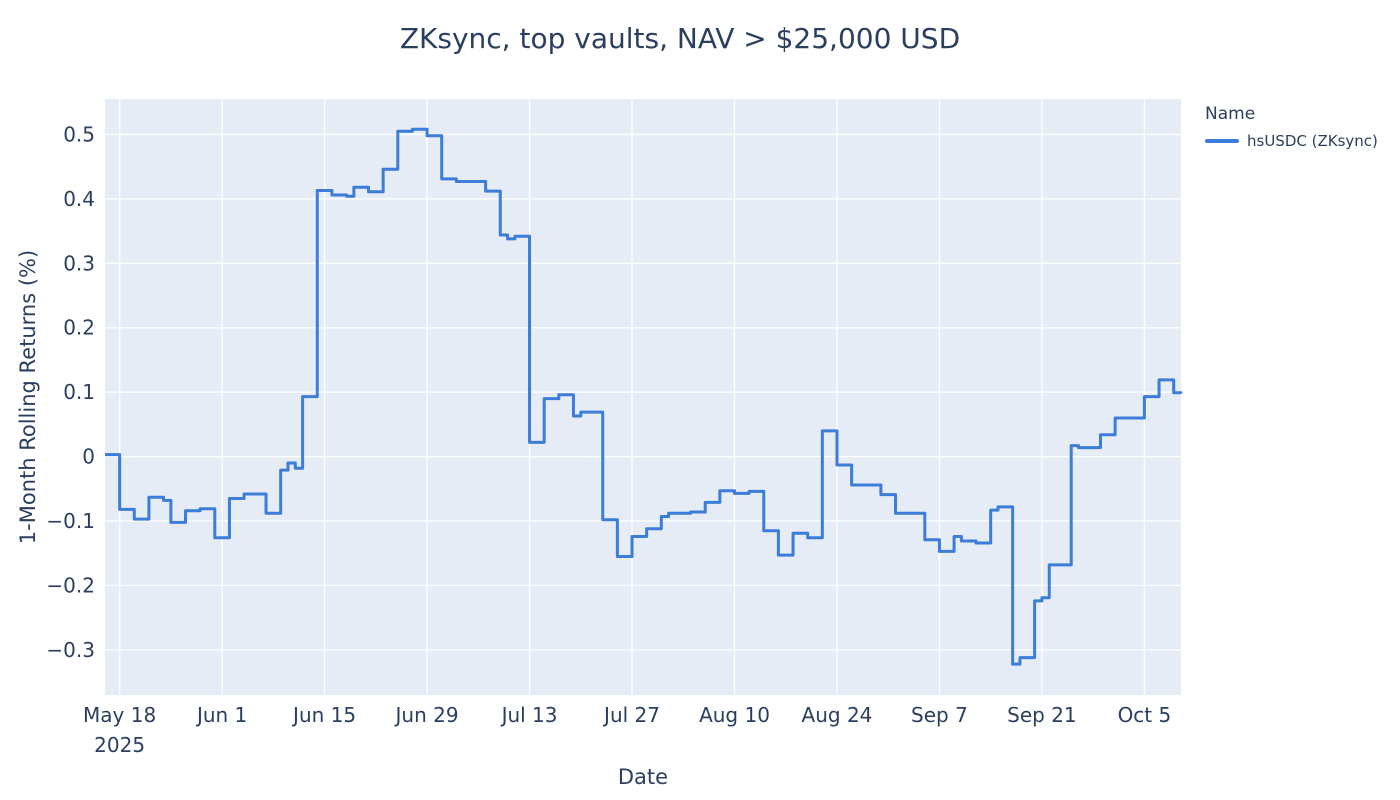 This screenshot has height=800, width=1400. I want to click on y-tick-label: −0.2, so click(70, 585).